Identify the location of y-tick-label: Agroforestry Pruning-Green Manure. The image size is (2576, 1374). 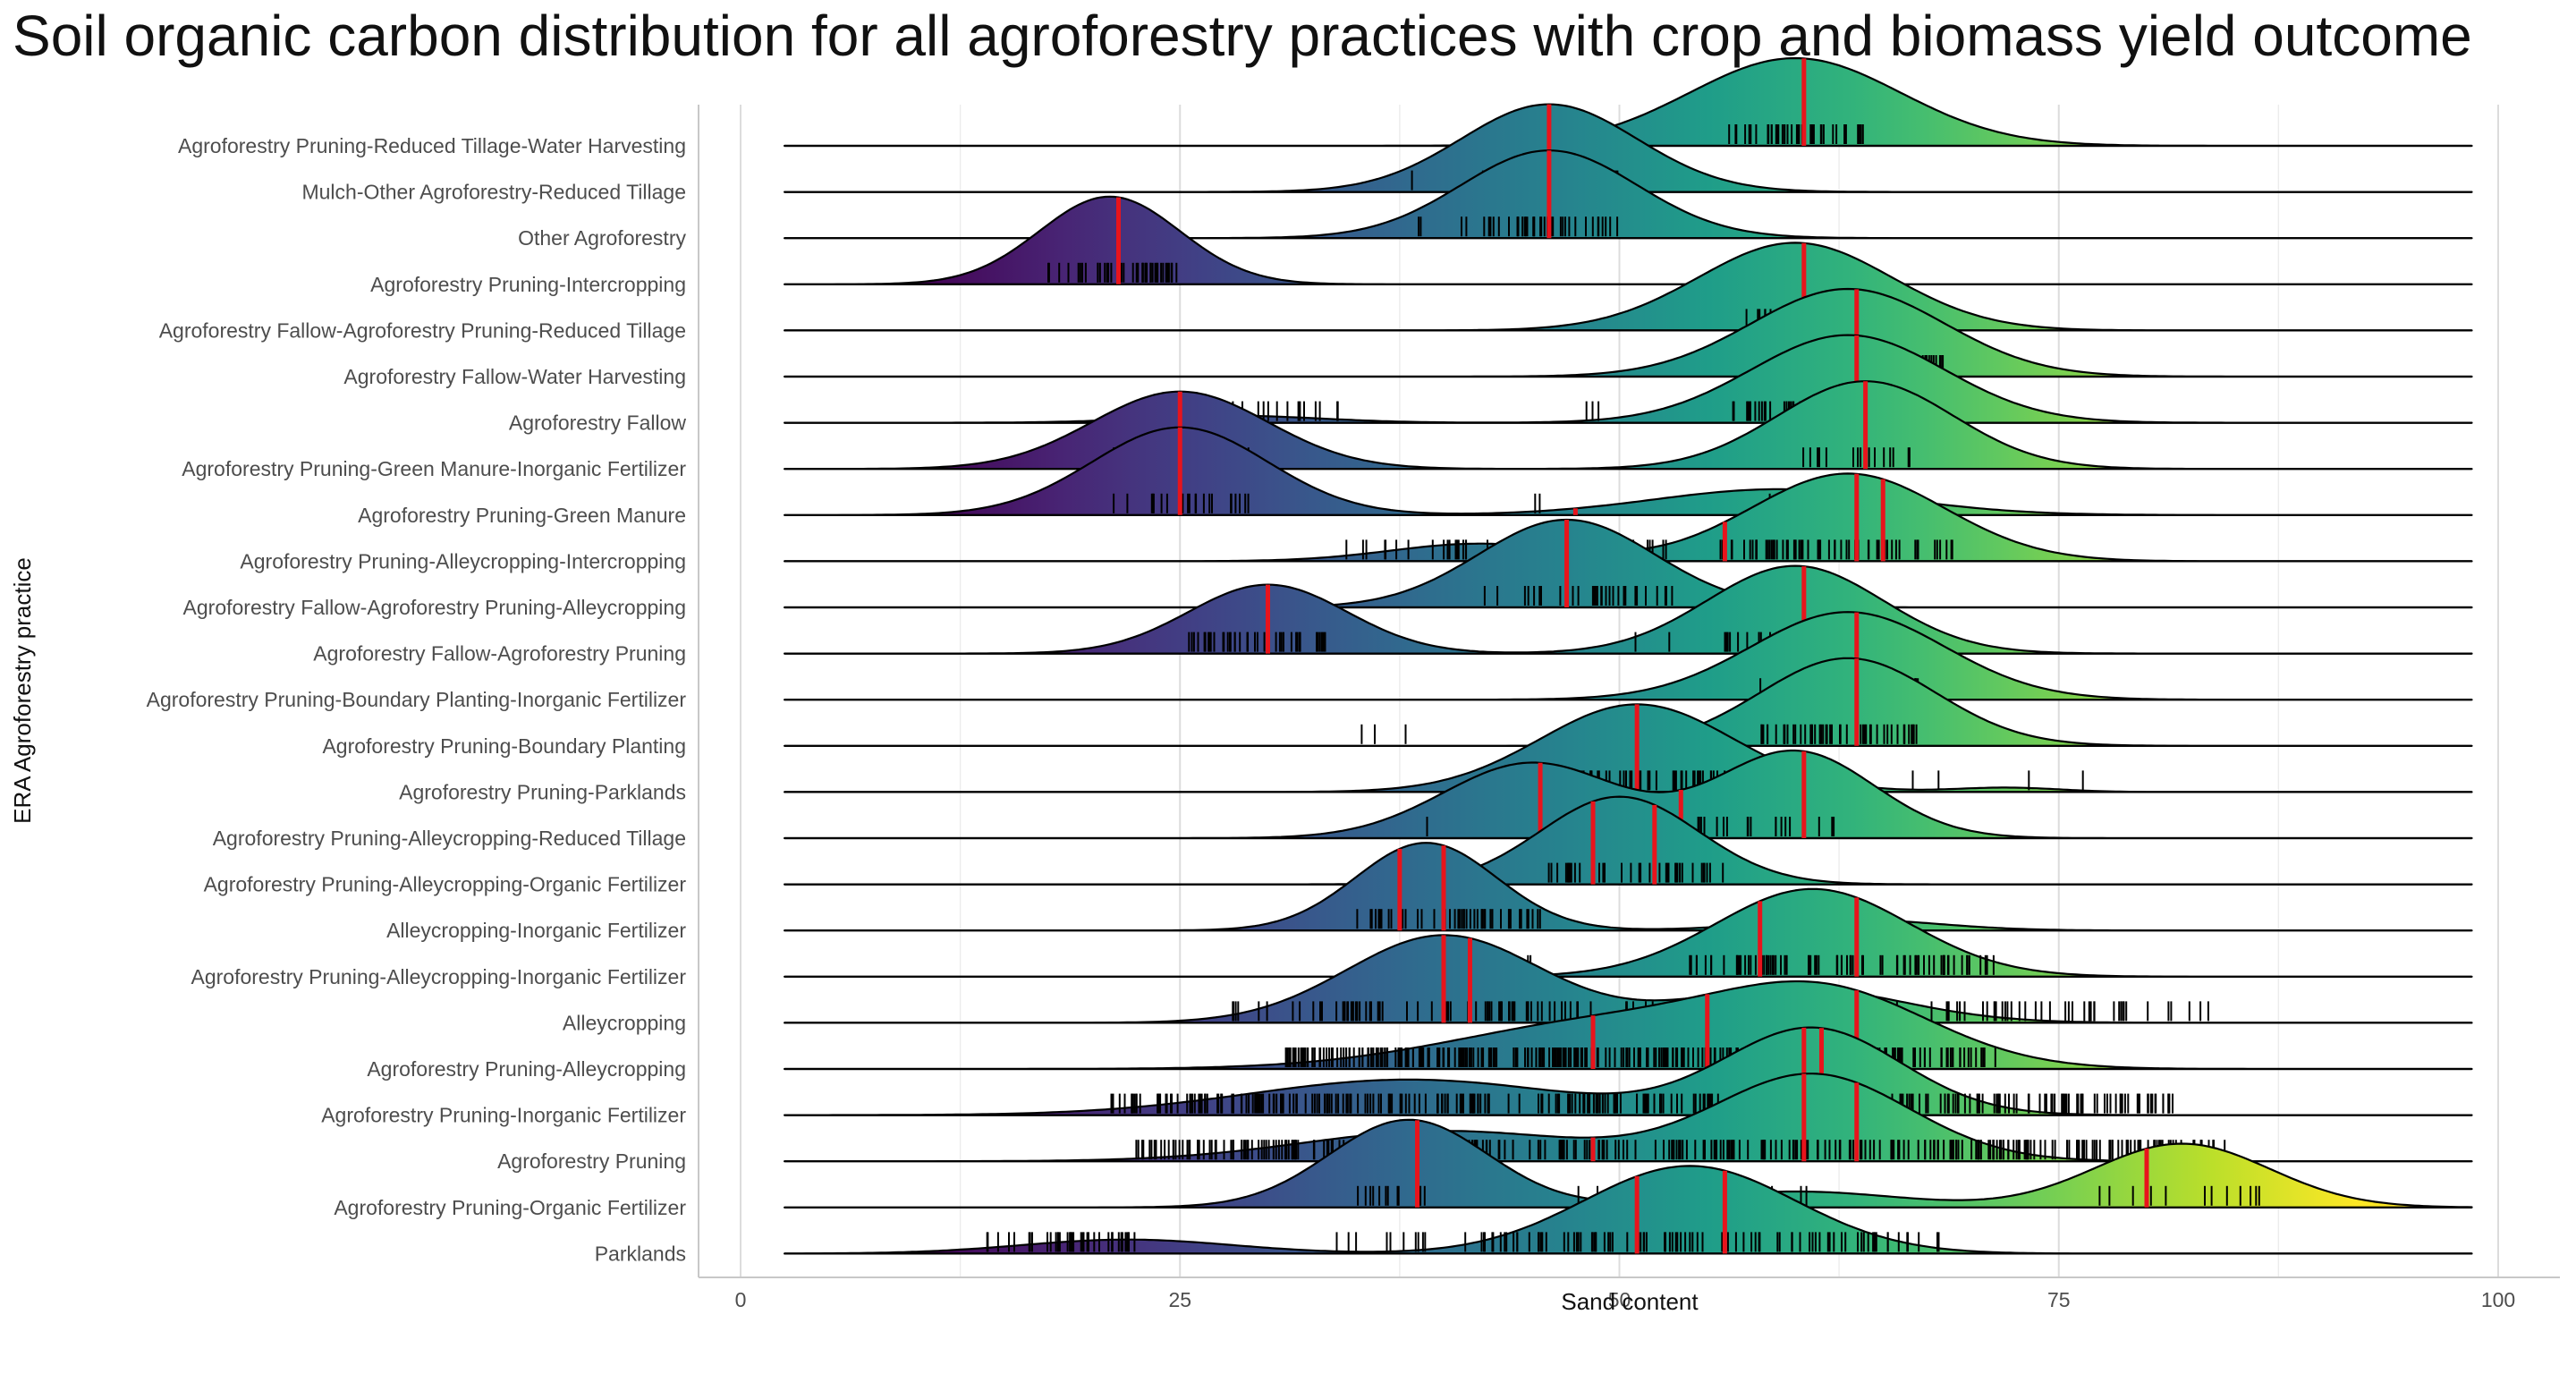
(522, 515).